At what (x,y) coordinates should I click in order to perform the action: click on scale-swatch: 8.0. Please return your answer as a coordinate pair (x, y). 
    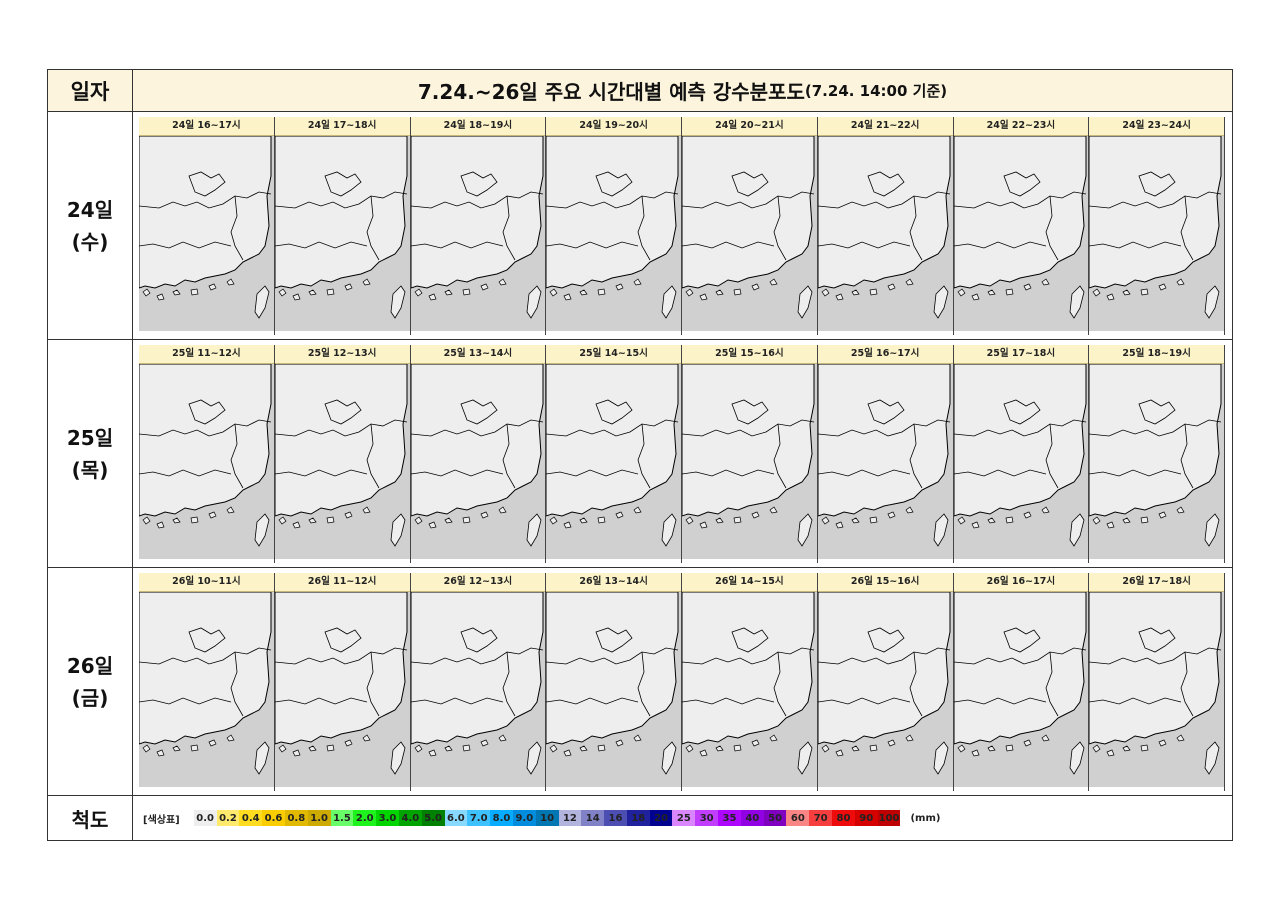
    Looking at the image, I should click on (501, 818).